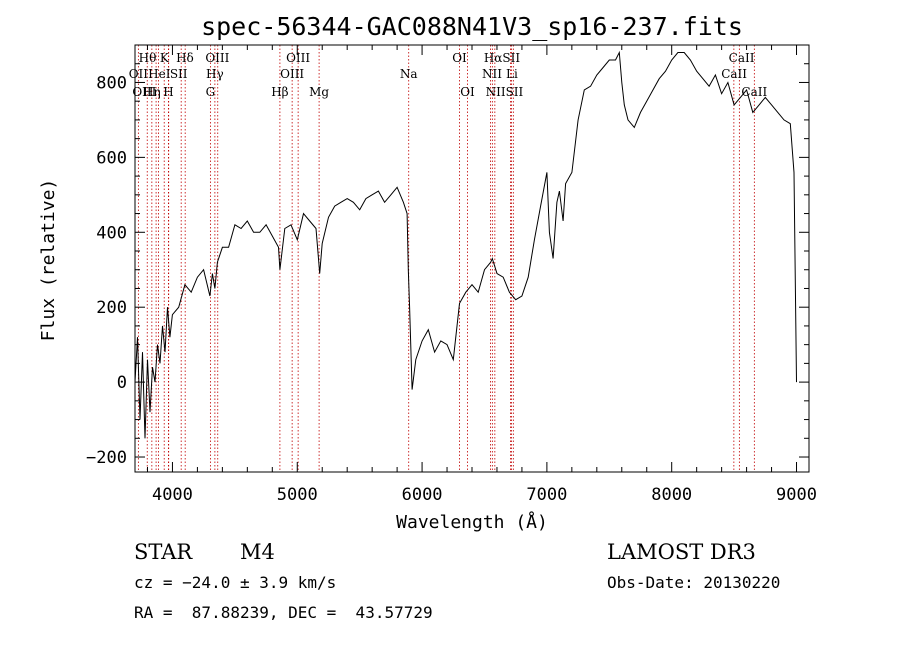 This screenshot has width=900, height=649. I want to click on line-label-9: HeI, so click(159, 74).